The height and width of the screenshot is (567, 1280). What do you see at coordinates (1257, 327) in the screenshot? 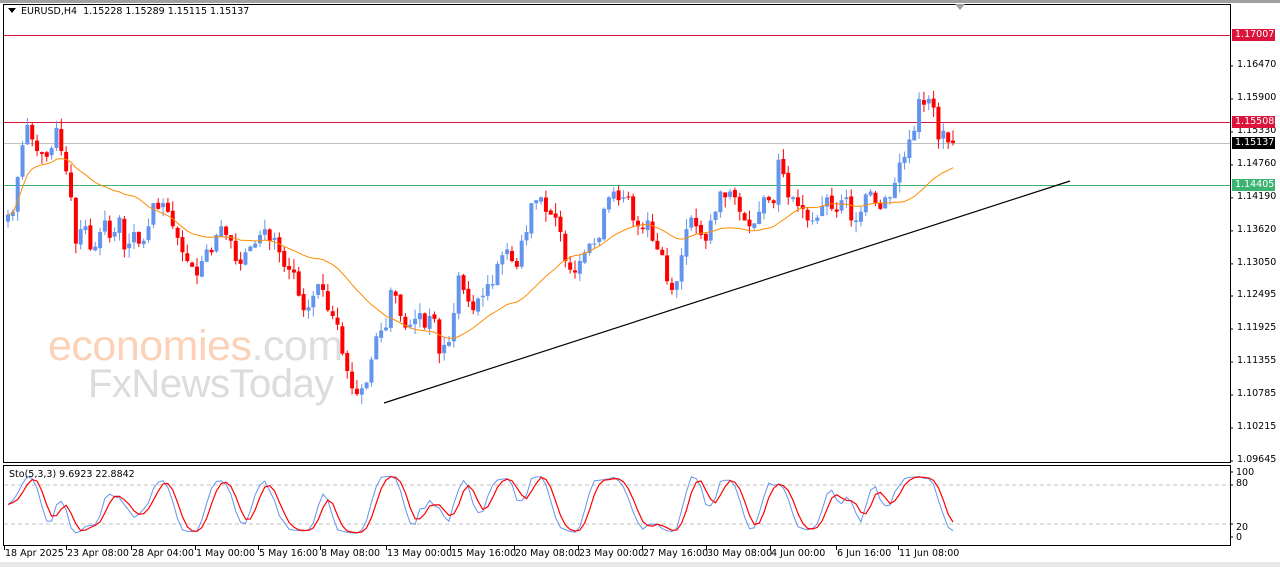
I see `price-tick-label: 1.11925` at bounding box center [1257, 327].